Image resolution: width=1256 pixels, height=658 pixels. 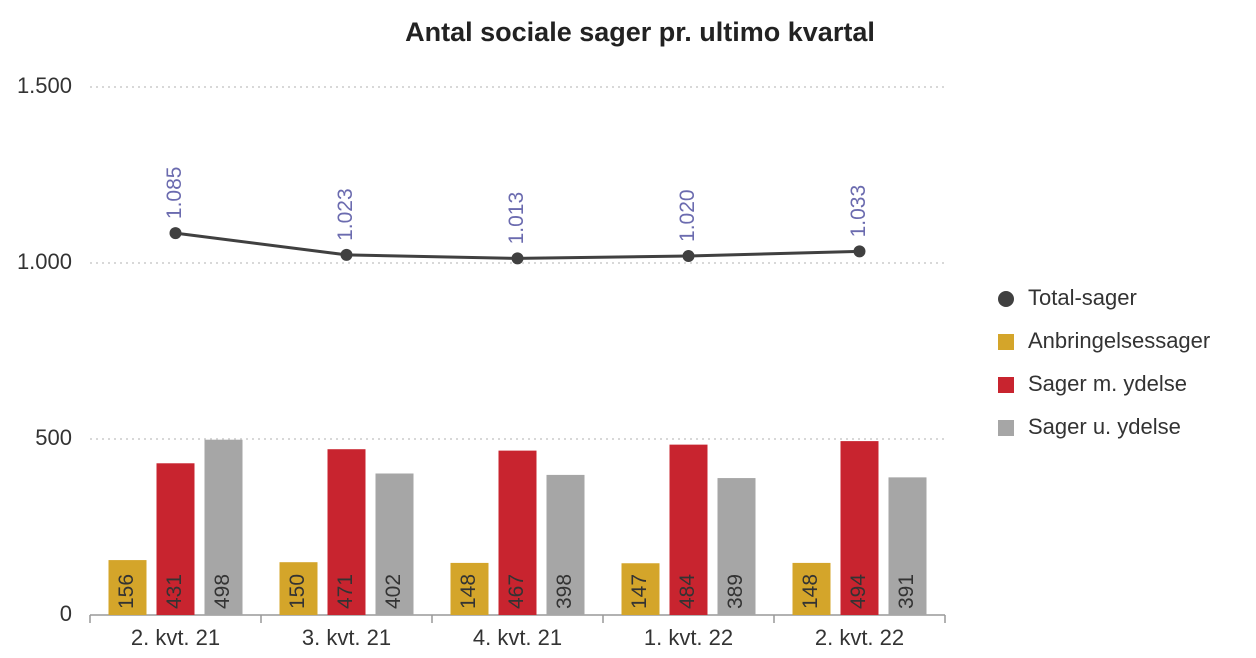 What do you see at coordinates (640, 32) in the screenshot?
I see `chart-title: Antal sociale sager pr. ultimo kvartal` at bounding box center [640, 32].